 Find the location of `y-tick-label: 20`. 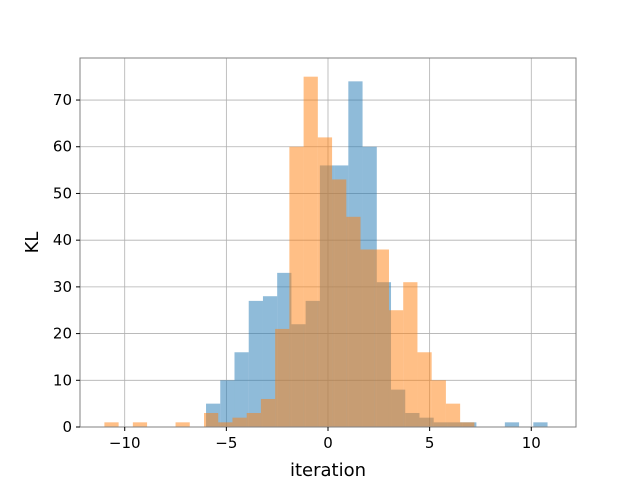

y-tick-label: 20 is located at coordinates (62, 334).